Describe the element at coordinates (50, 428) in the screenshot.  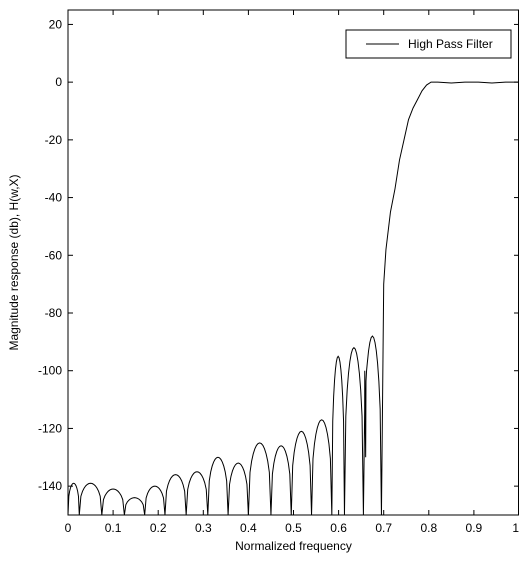
I see `y-tick-label: -120` at that location.